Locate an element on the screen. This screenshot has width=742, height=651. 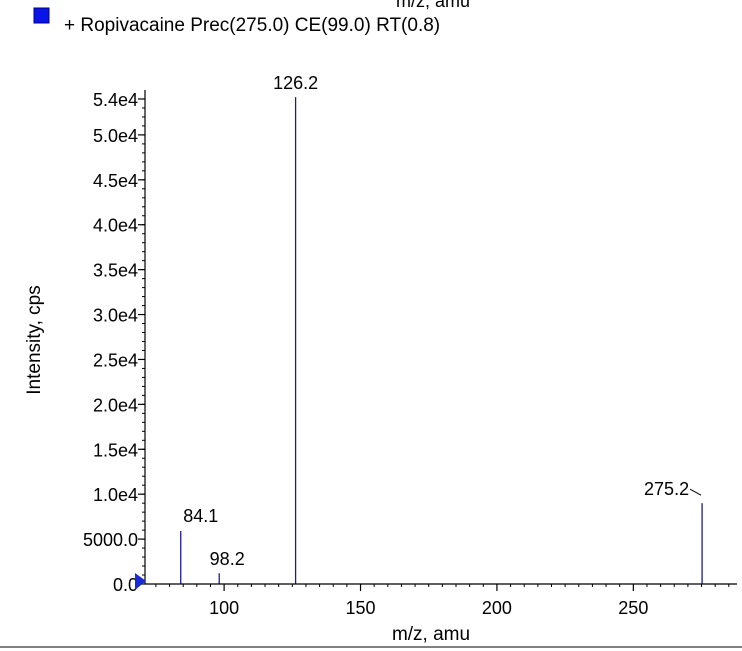
y-tick-label: 5.0e4 is located at coordinates (115, 136).